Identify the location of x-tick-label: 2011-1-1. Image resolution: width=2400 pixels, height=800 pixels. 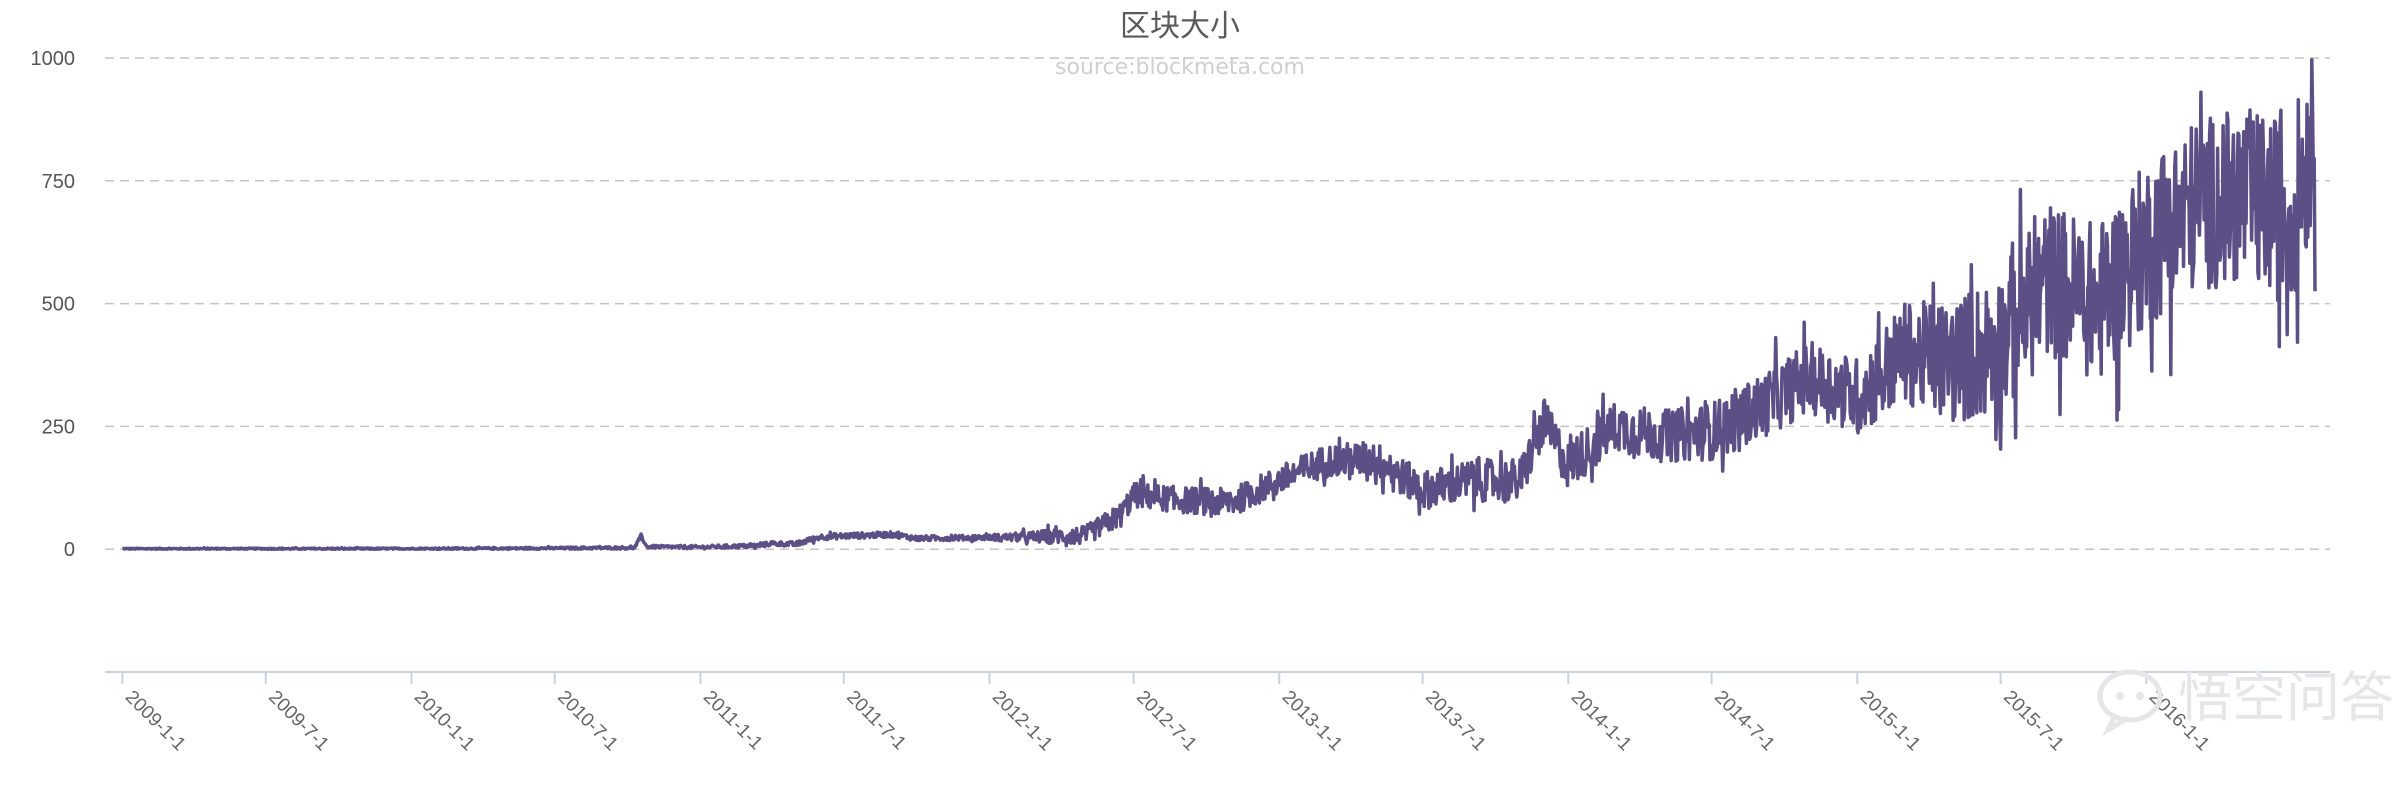
(733, 721).